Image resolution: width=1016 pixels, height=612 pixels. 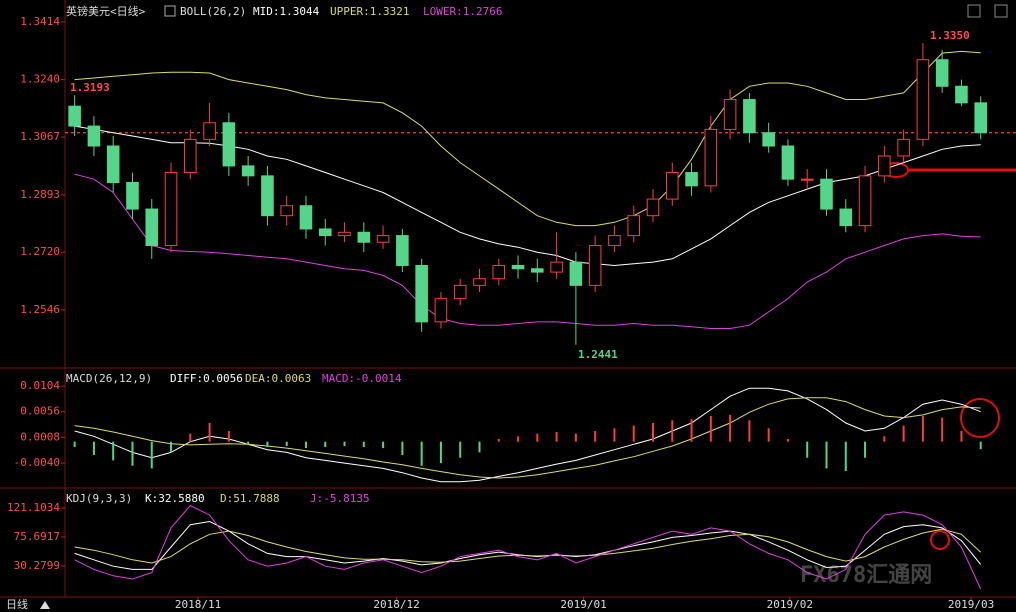 I want to click on y-tick-label: 0.0104, so click(x=40, y=385).